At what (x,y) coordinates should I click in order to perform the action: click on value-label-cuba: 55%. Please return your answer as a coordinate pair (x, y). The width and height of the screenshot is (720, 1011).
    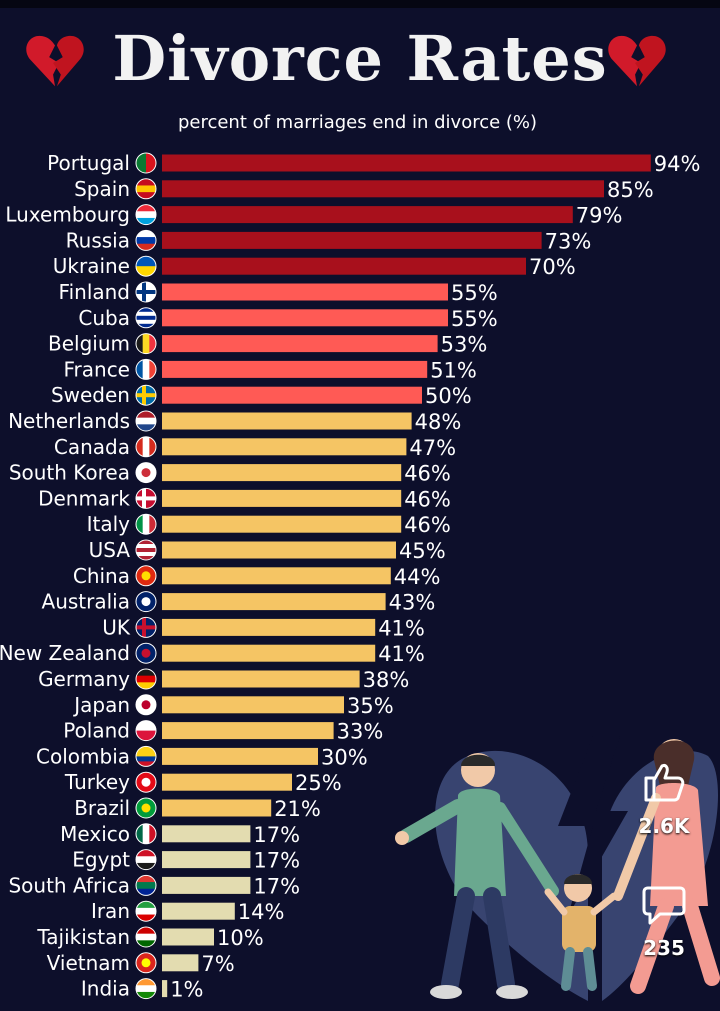
    Looking at the image, I should click on (474, 319).